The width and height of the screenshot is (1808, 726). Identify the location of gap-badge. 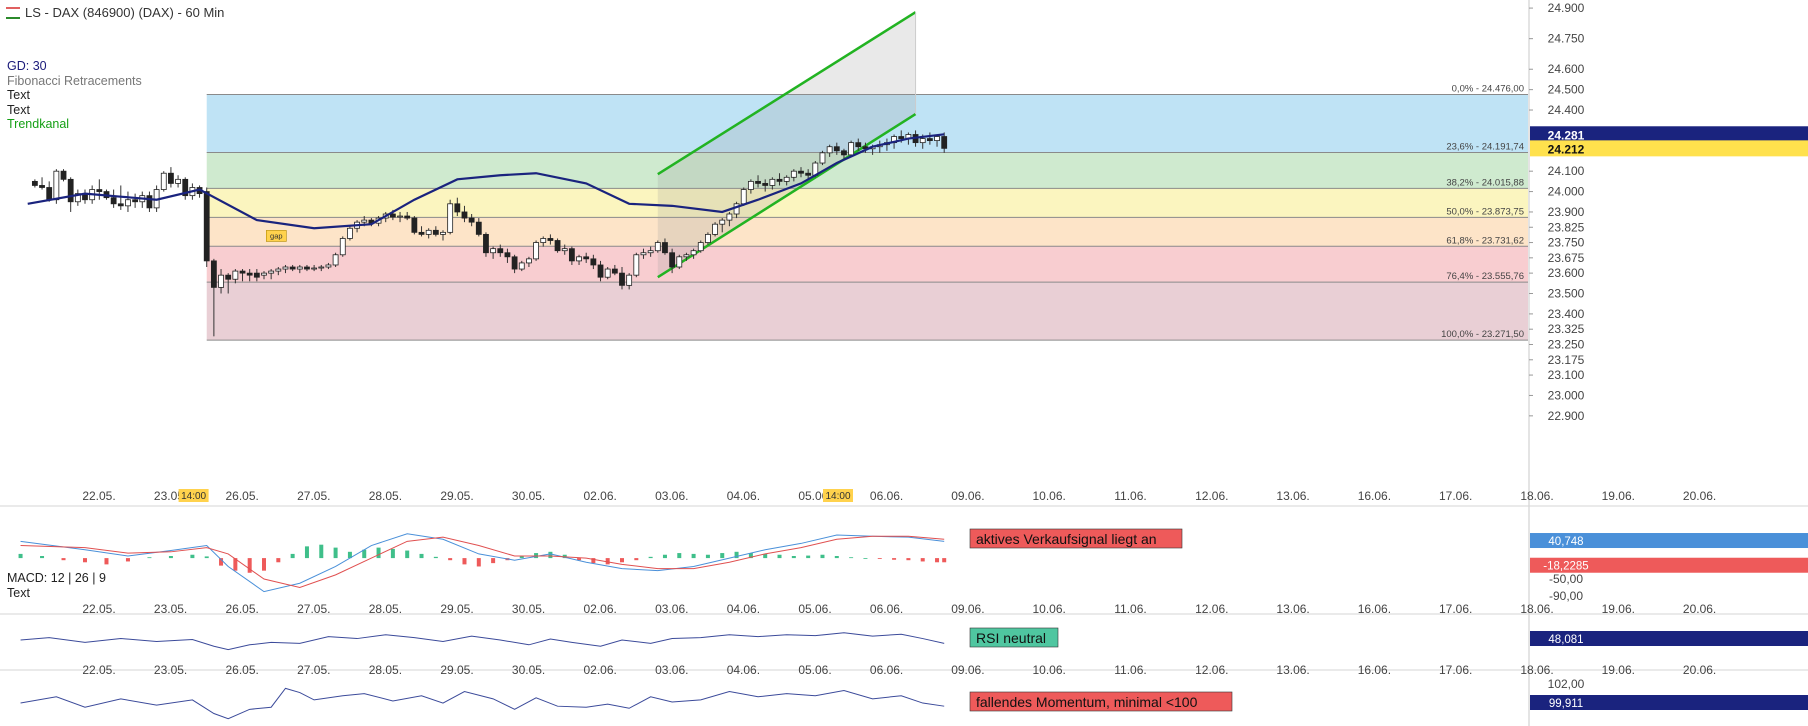
(276, 236).